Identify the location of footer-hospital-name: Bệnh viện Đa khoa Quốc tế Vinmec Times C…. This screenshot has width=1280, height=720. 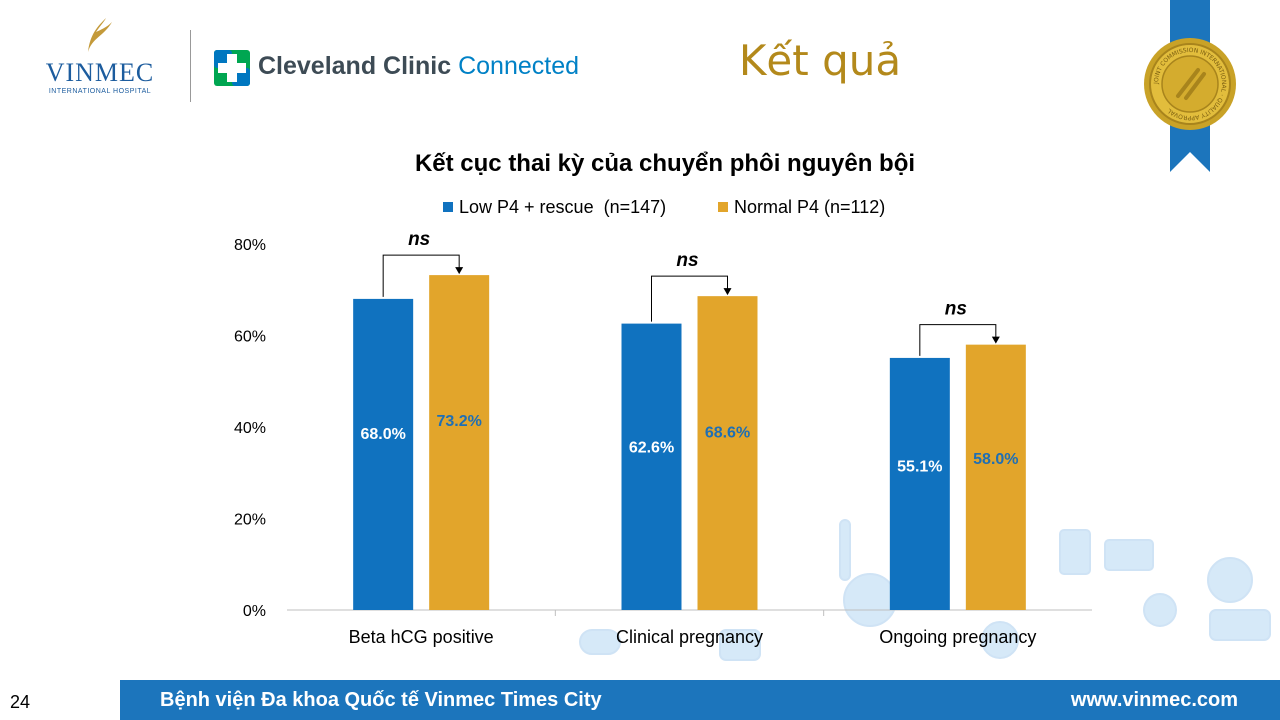
(381, 700).